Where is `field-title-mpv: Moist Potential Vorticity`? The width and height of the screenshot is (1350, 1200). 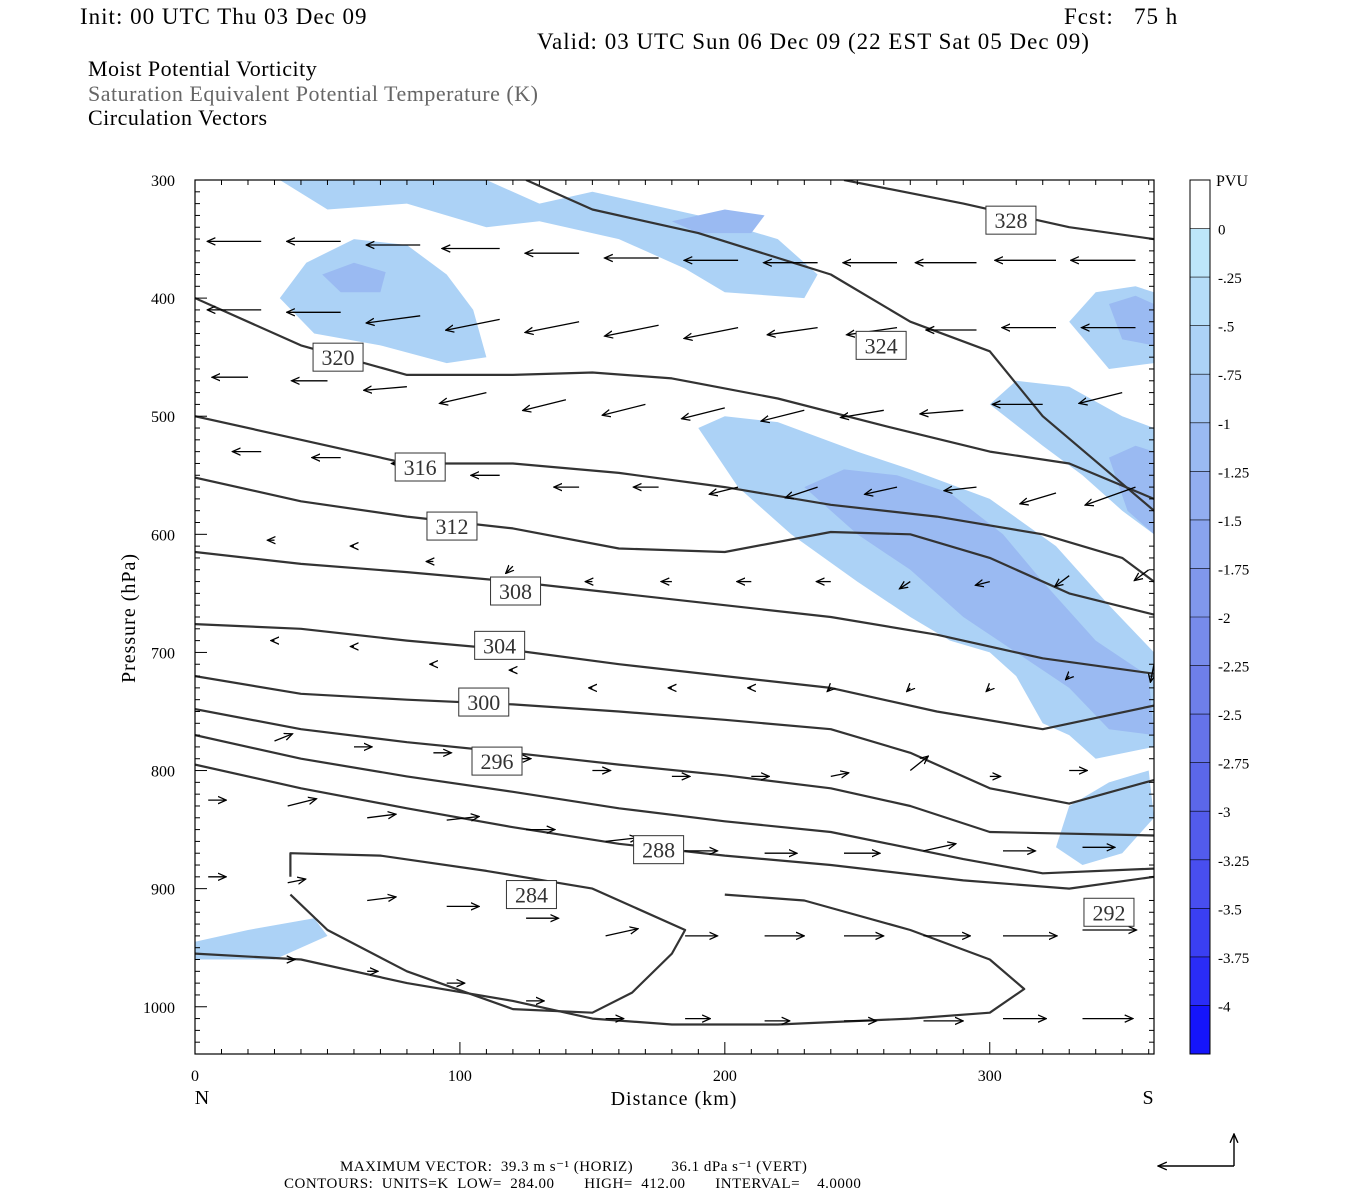
field-title-mpv: Moist Potential Vorticity is located at coordinates (203, 68).